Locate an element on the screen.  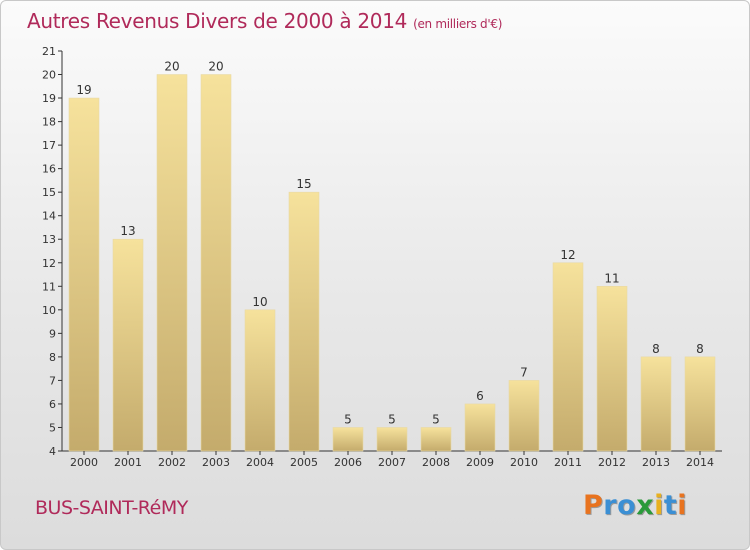
x-tick-label: 2012 is located at coordinates (612, 462).